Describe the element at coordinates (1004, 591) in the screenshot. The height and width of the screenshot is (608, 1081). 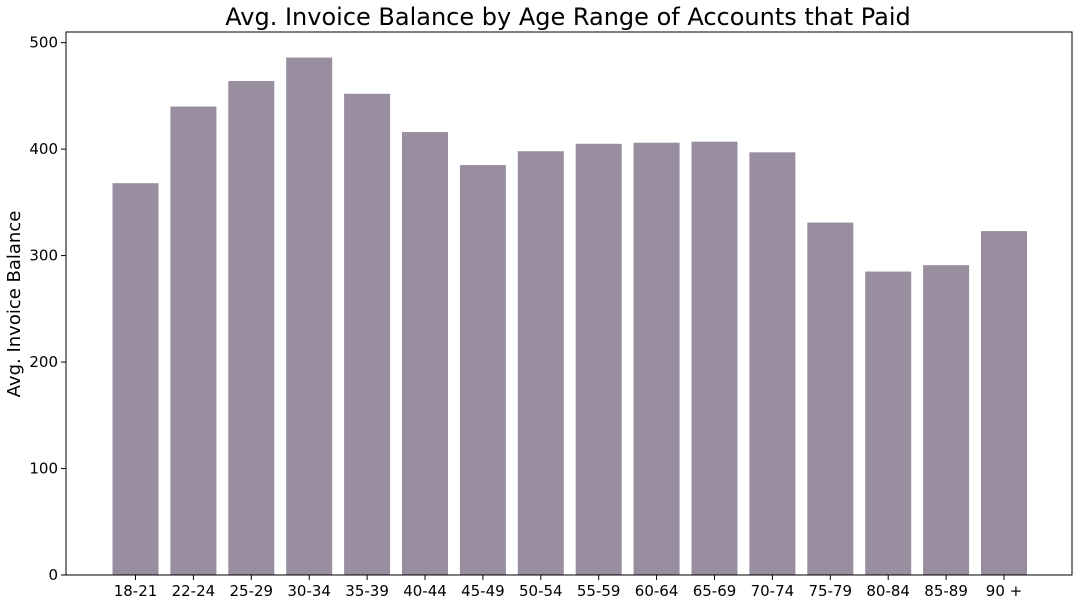
I see `x-tick-label: 90 +` at that location.